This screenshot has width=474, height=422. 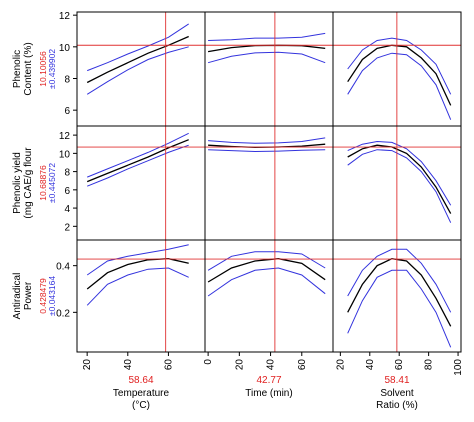 I want to click on phenolic-yield-temperature-upper-ci, so click(x=138, y=155).